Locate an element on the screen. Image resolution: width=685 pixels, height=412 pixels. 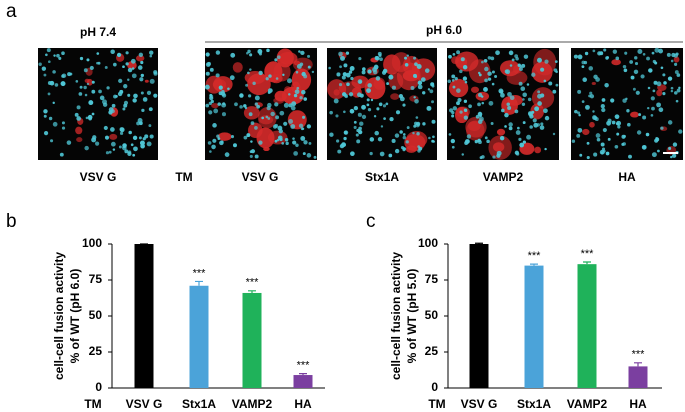
y-tick-label: 75 is located at coordinates (432, 279).